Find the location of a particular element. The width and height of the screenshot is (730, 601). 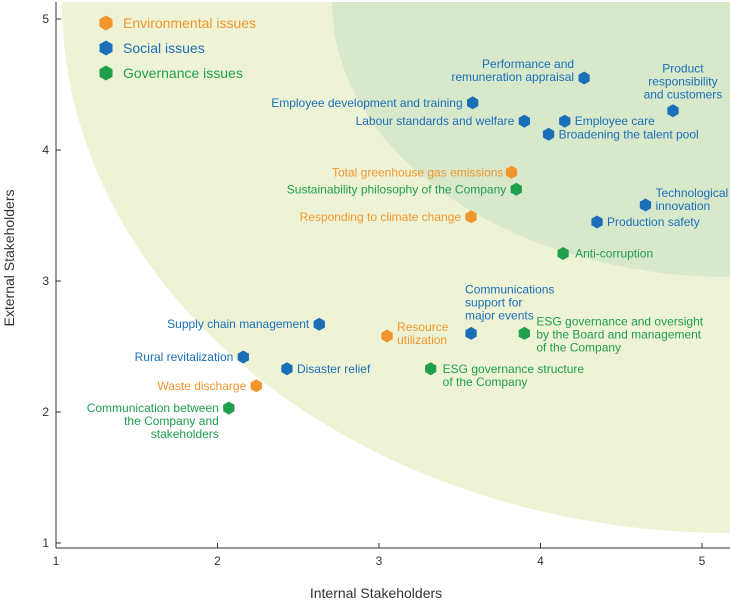

legend-item-governance: Governance issues is located at coordinates (171, 73).